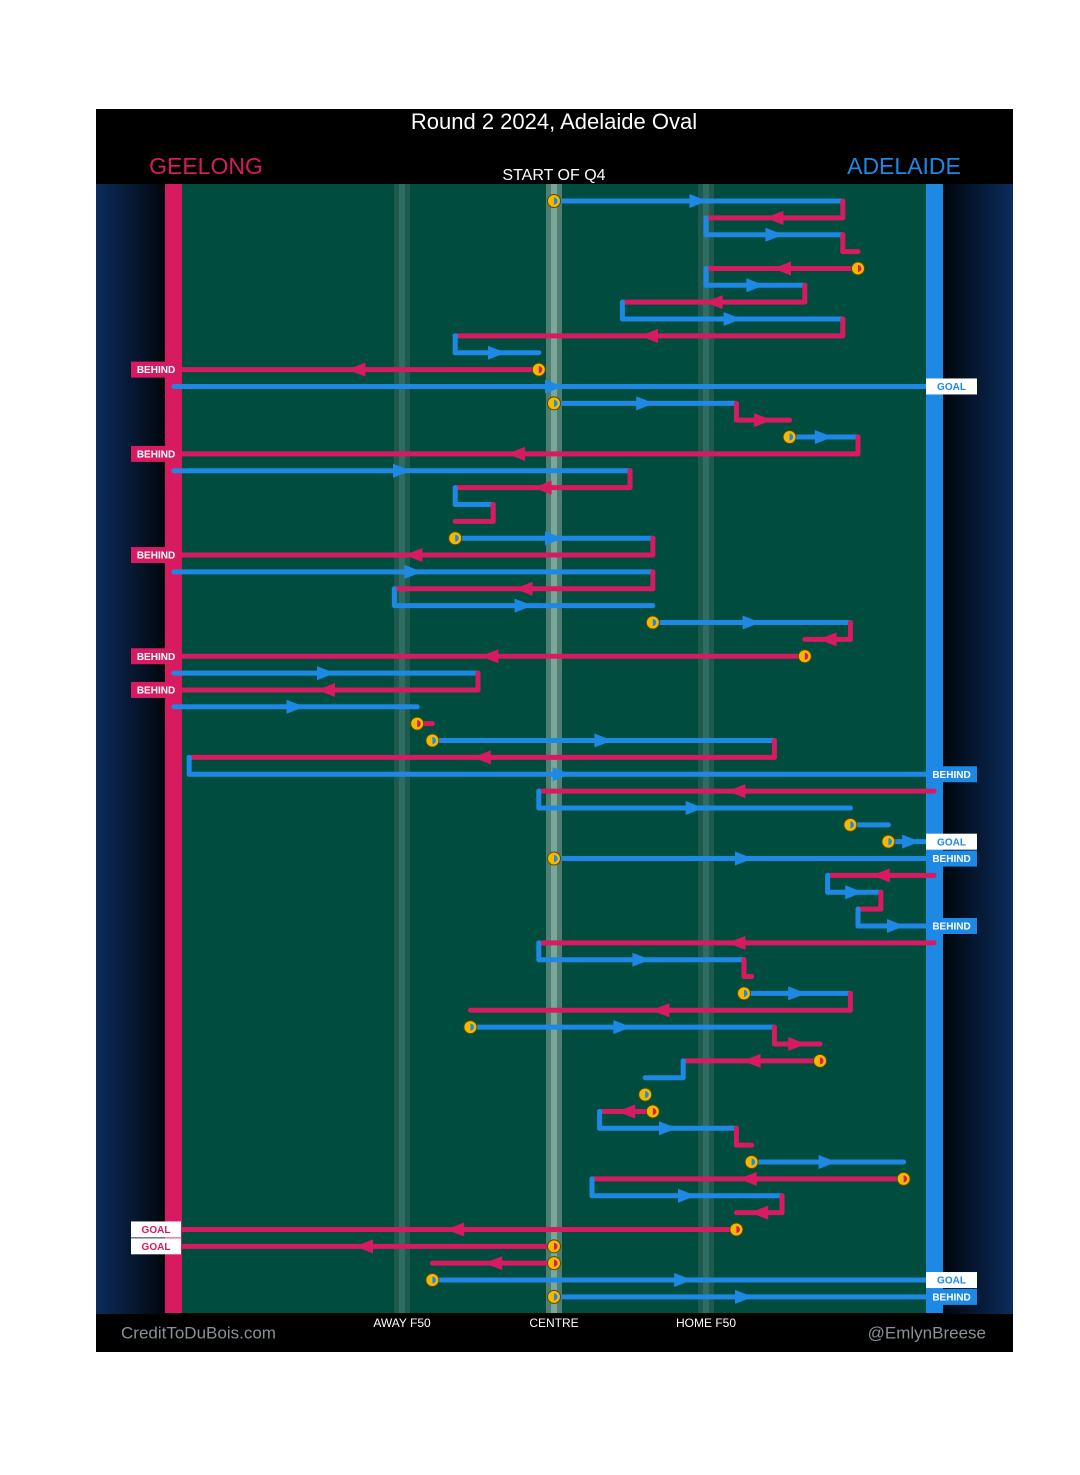 The image size is (1080, 1475). What do you see at coordinates (553, 1323) in the screenshot?
I see `field-marker-label: CENTRE` at bounding box center [553, 1323].